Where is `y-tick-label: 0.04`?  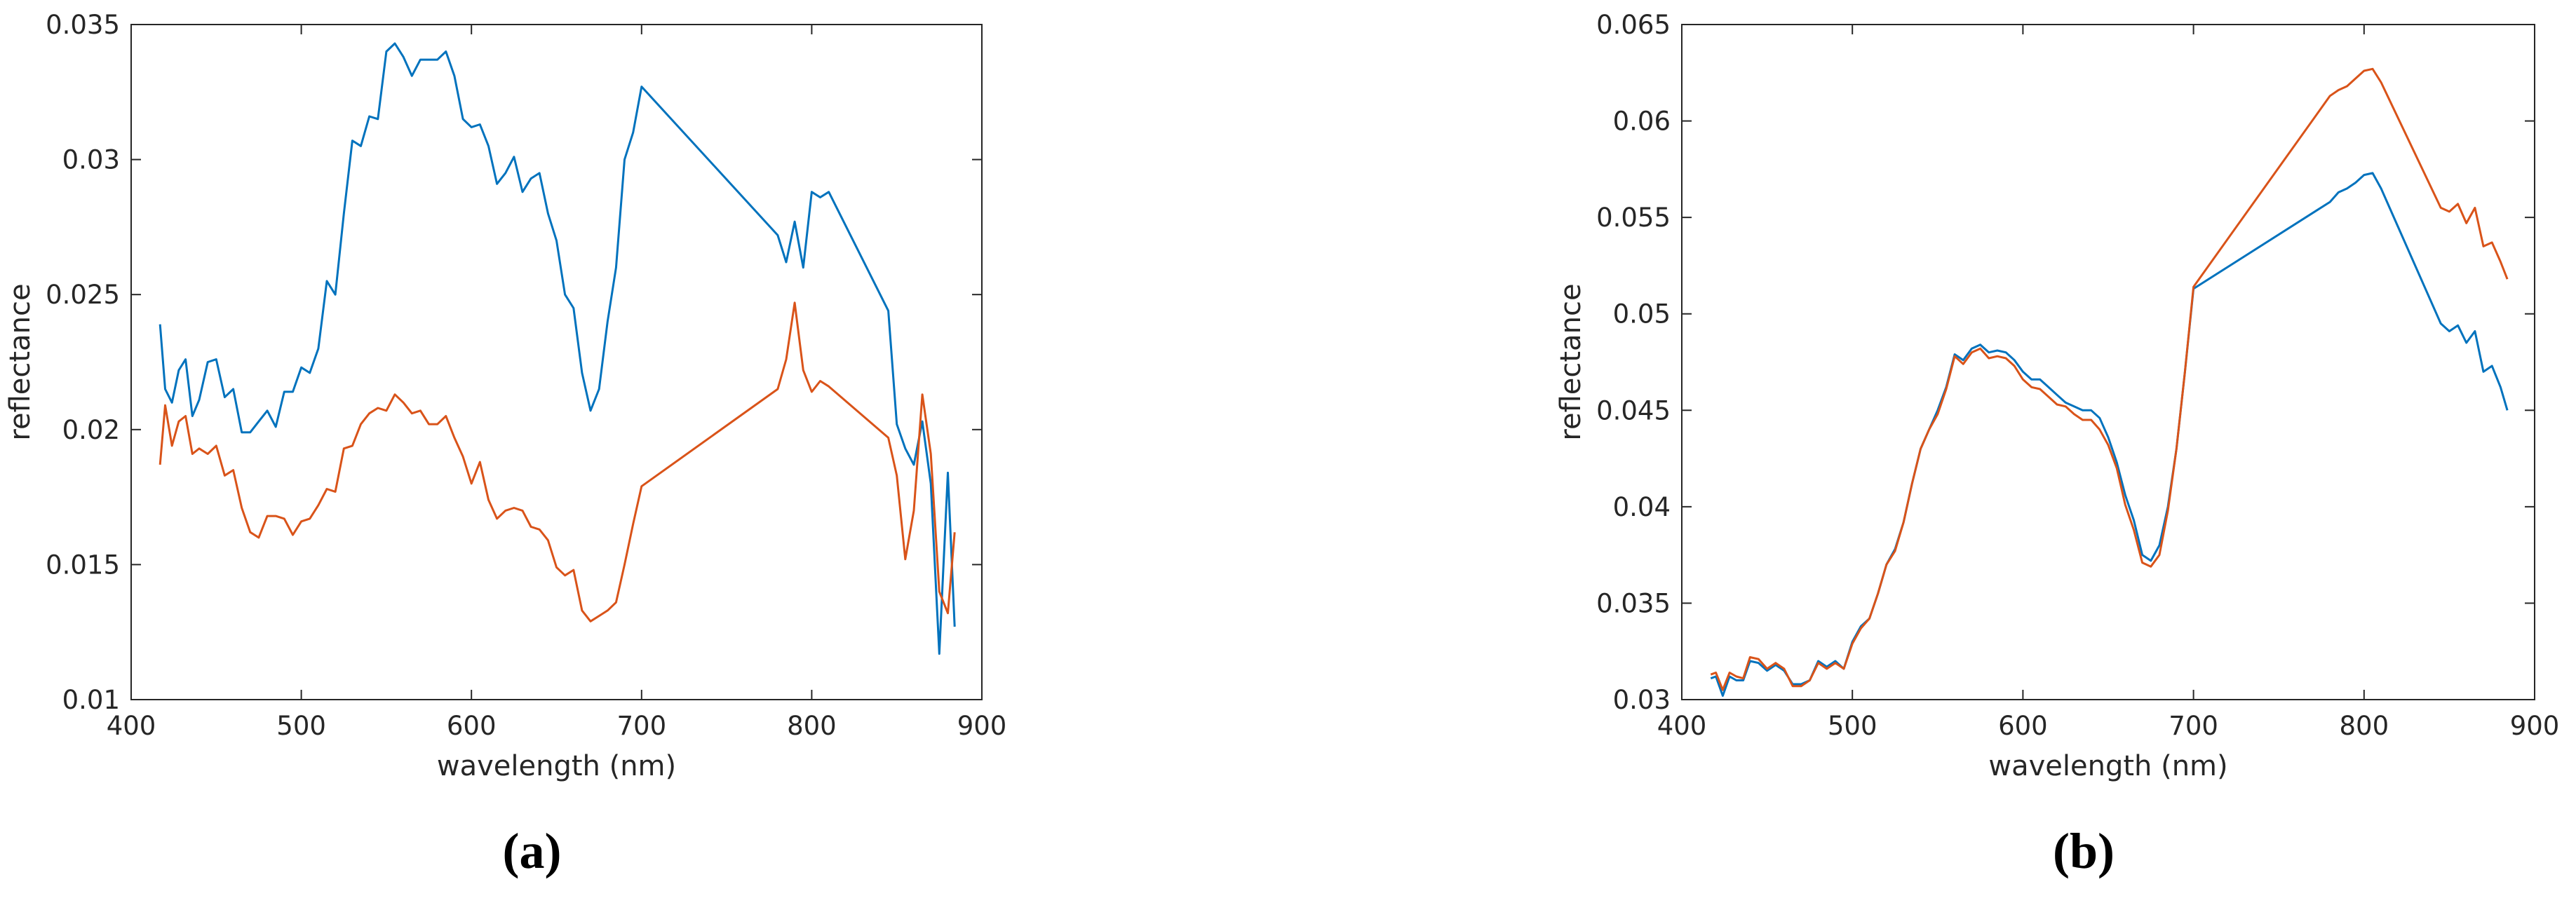 y-tick-label: 0.04 is located at coordinates (1642, 507).